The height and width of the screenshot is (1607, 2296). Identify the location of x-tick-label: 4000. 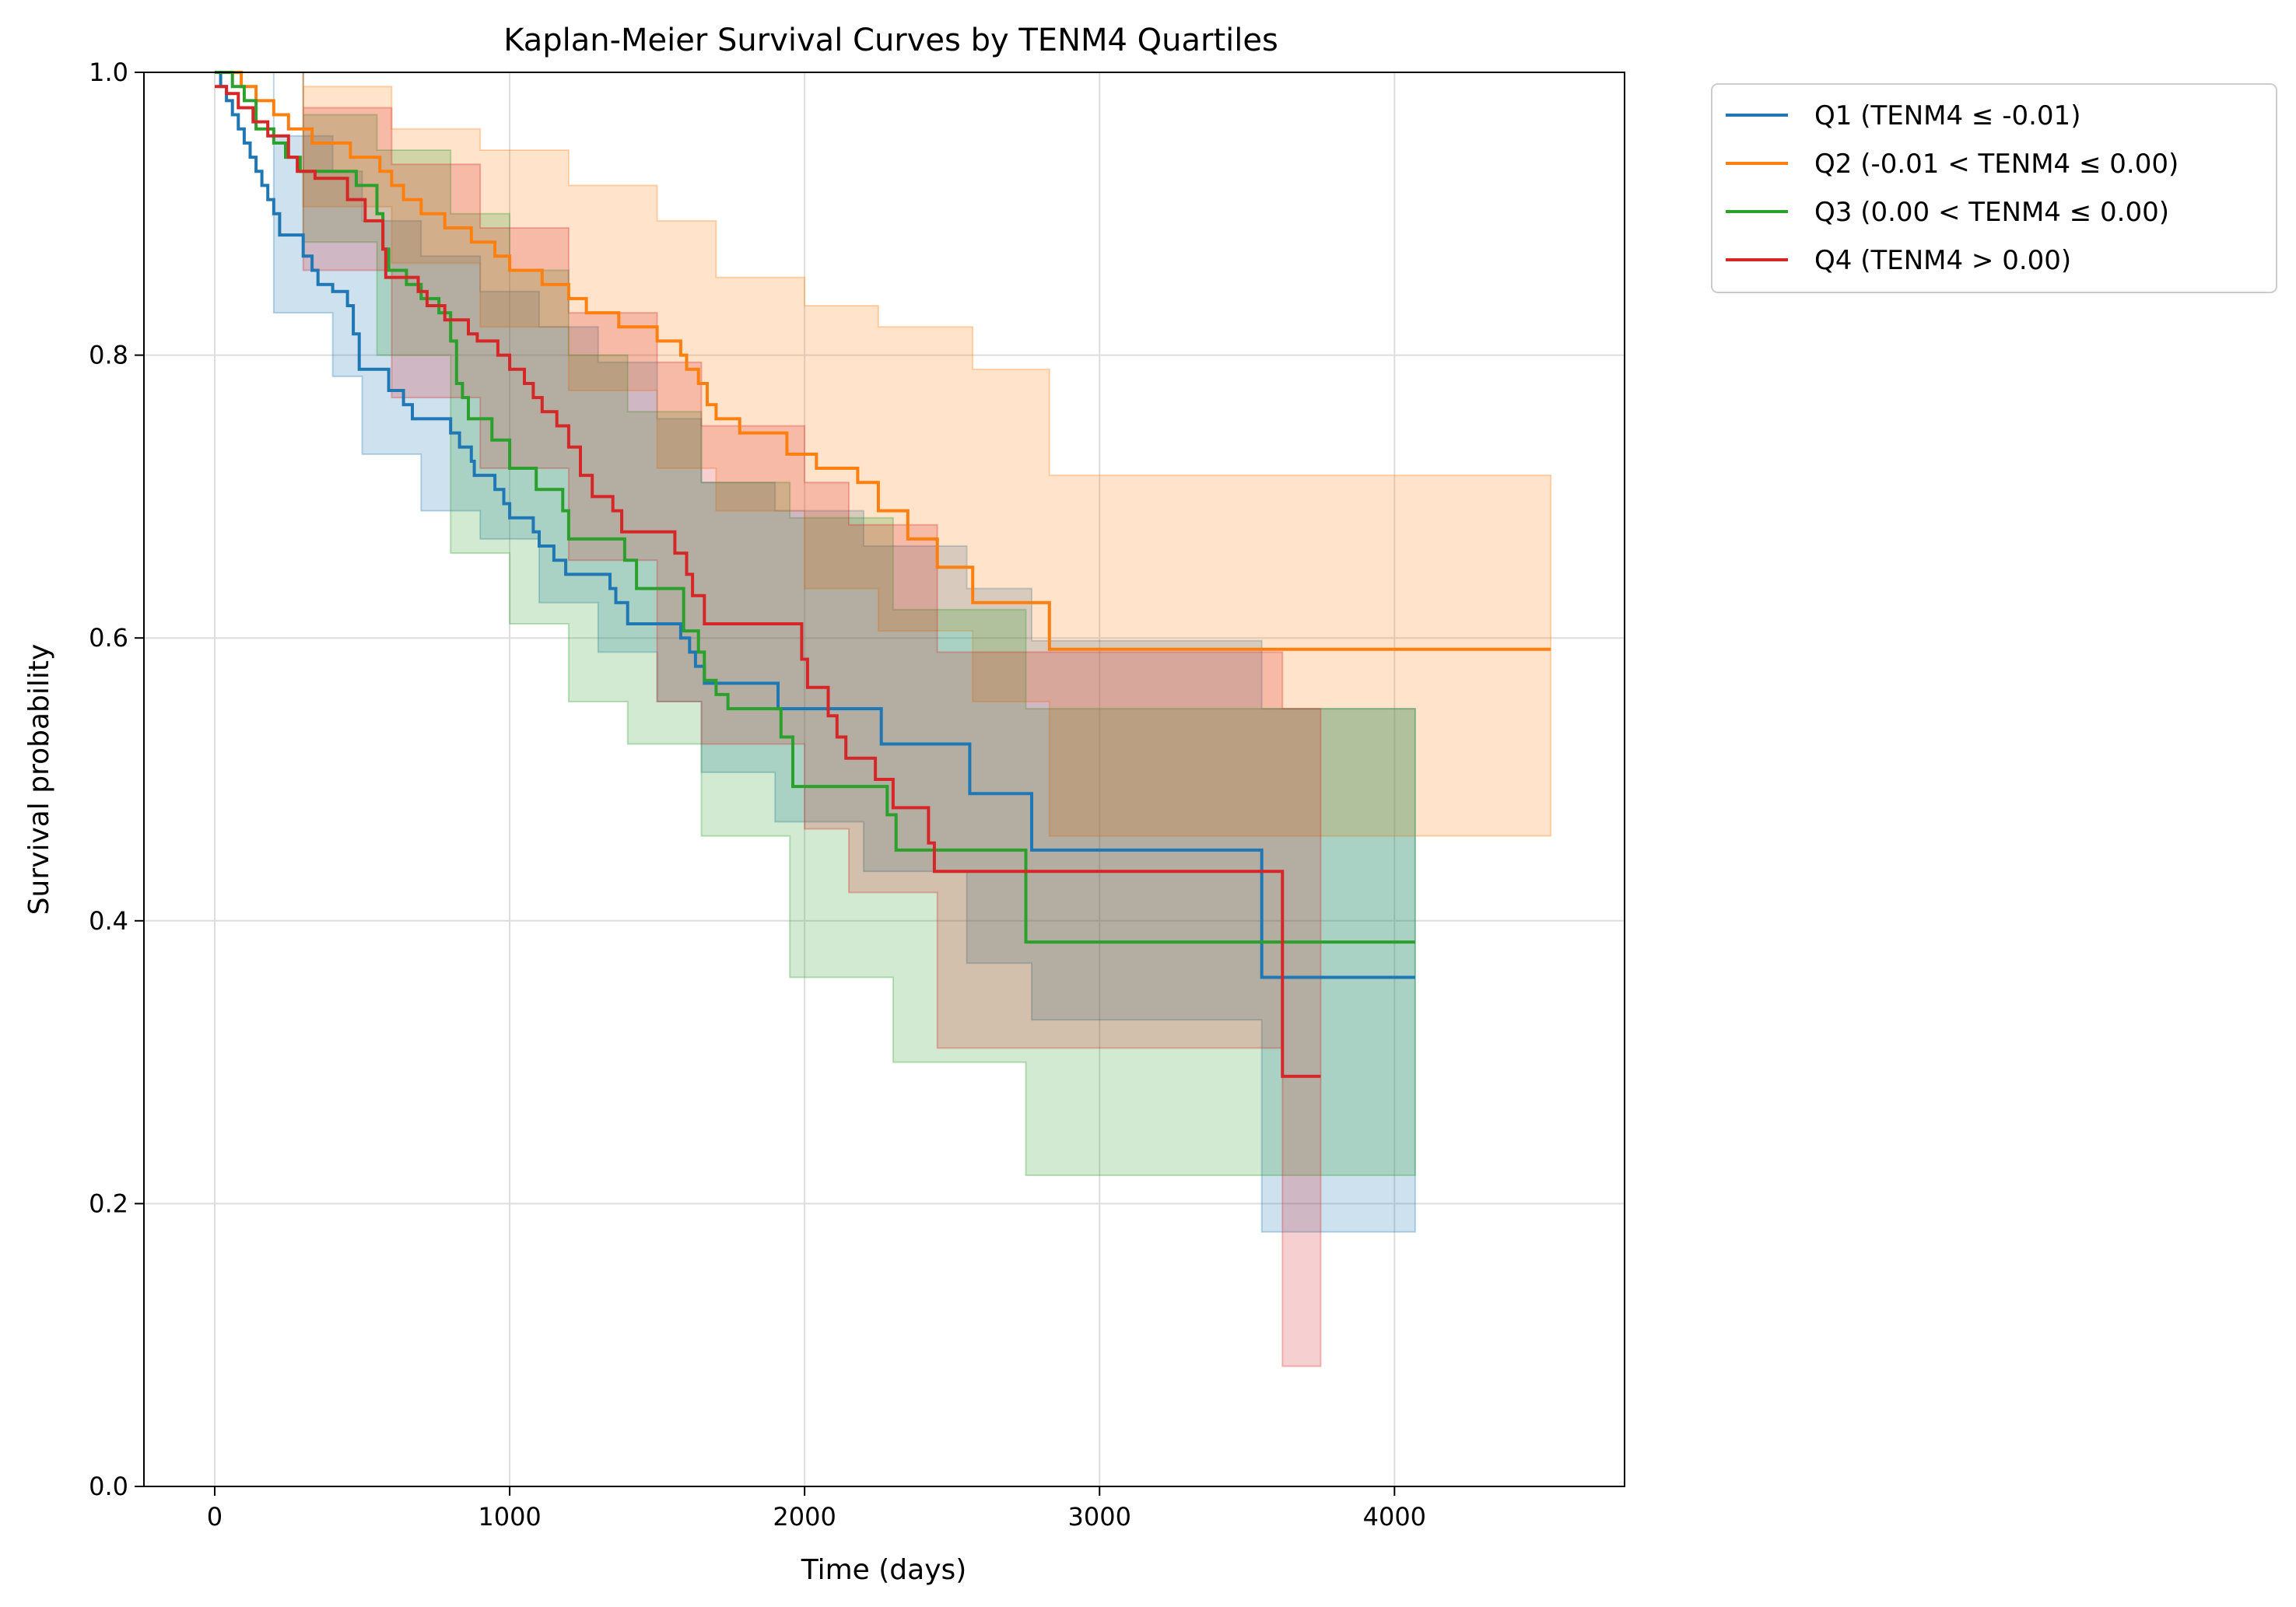
(1394, 1517).